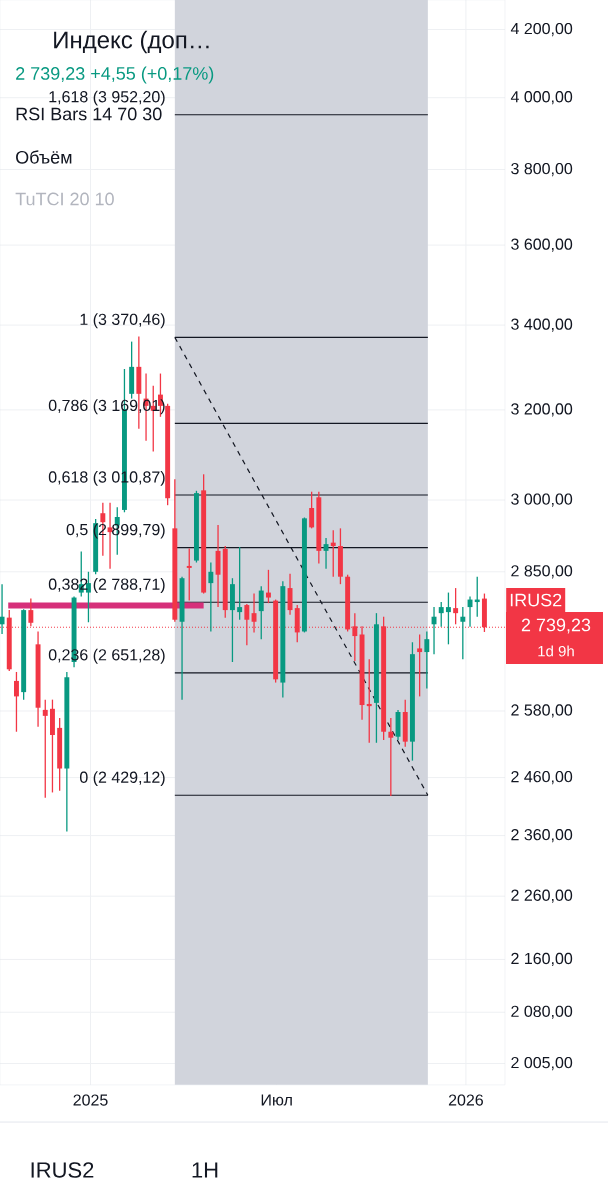  What do you see at coordinates (556, 626) in the screenshot?
I see `text: 2 739,23` at bounding box center [556, 626].